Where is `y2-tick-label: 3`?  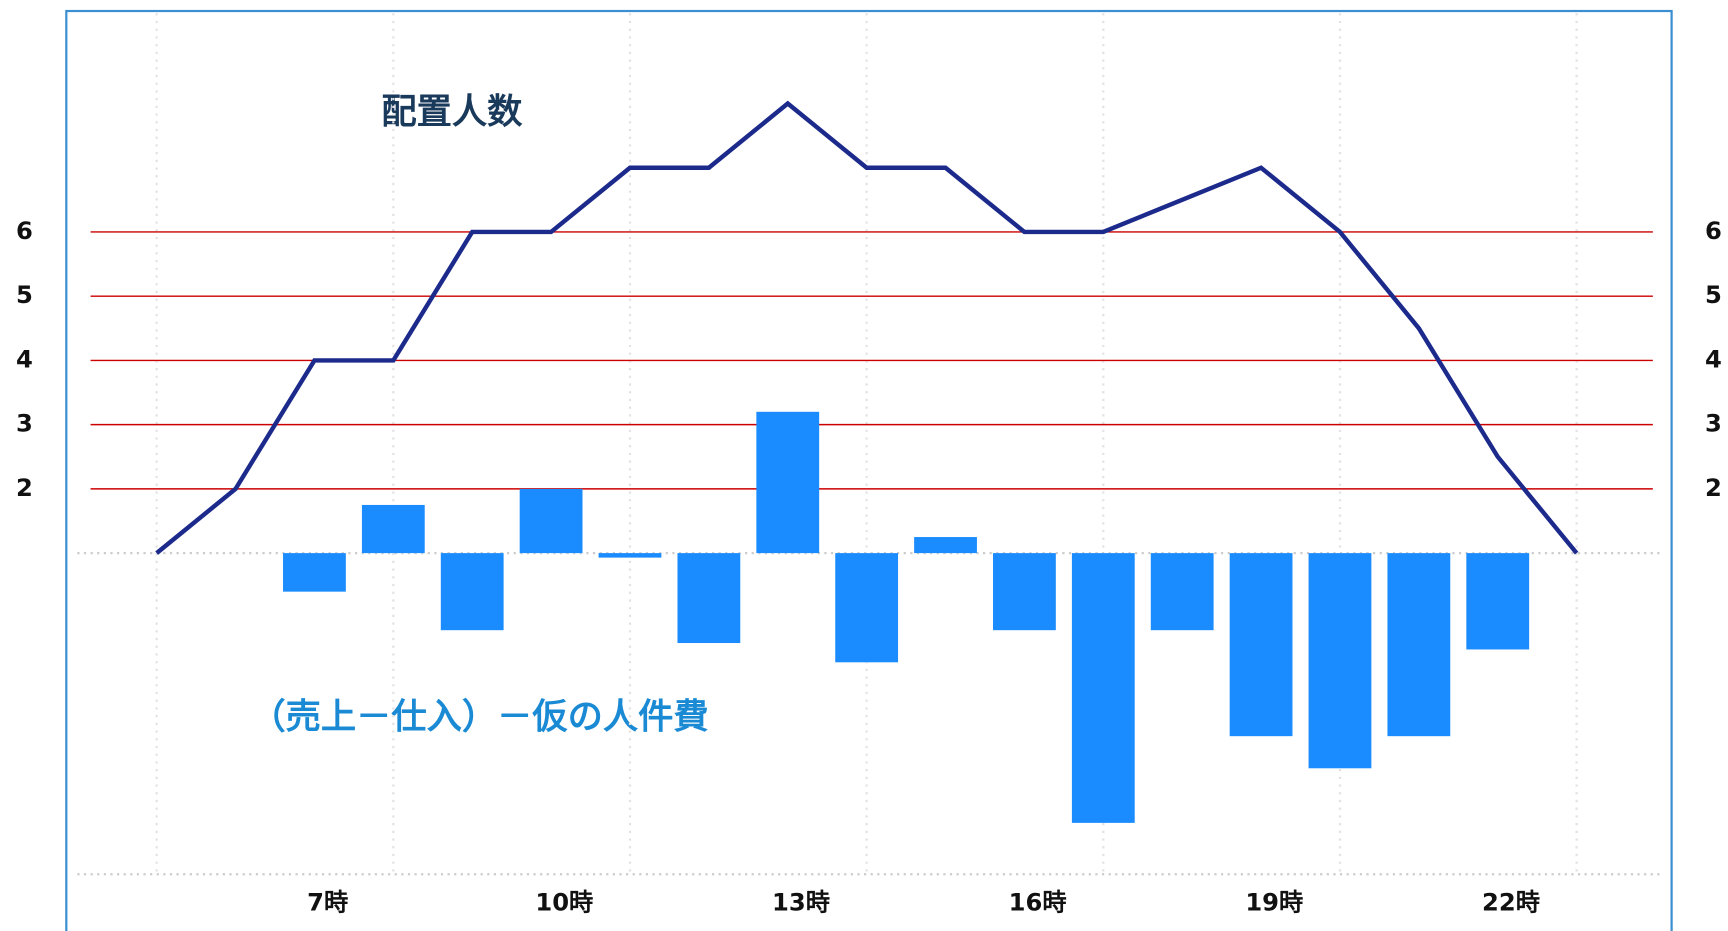
y2-tick-label: 3 is located at coordinates (1713, 424).